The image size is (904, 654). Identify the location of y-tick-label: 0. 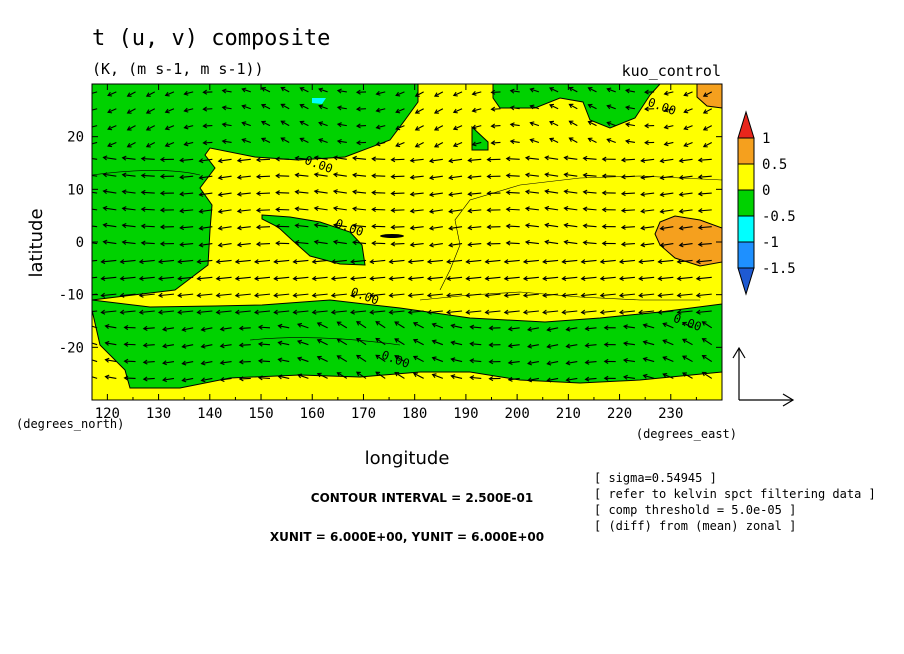
(80, 243).